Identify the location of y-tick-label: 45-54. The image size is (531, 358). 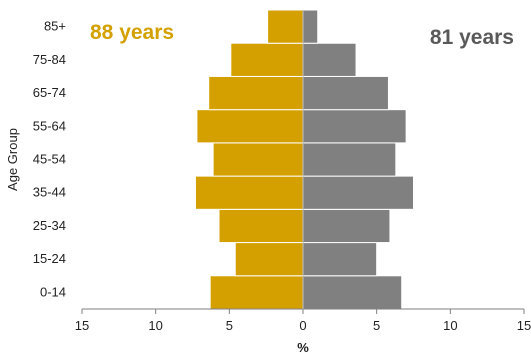
(49, 159).